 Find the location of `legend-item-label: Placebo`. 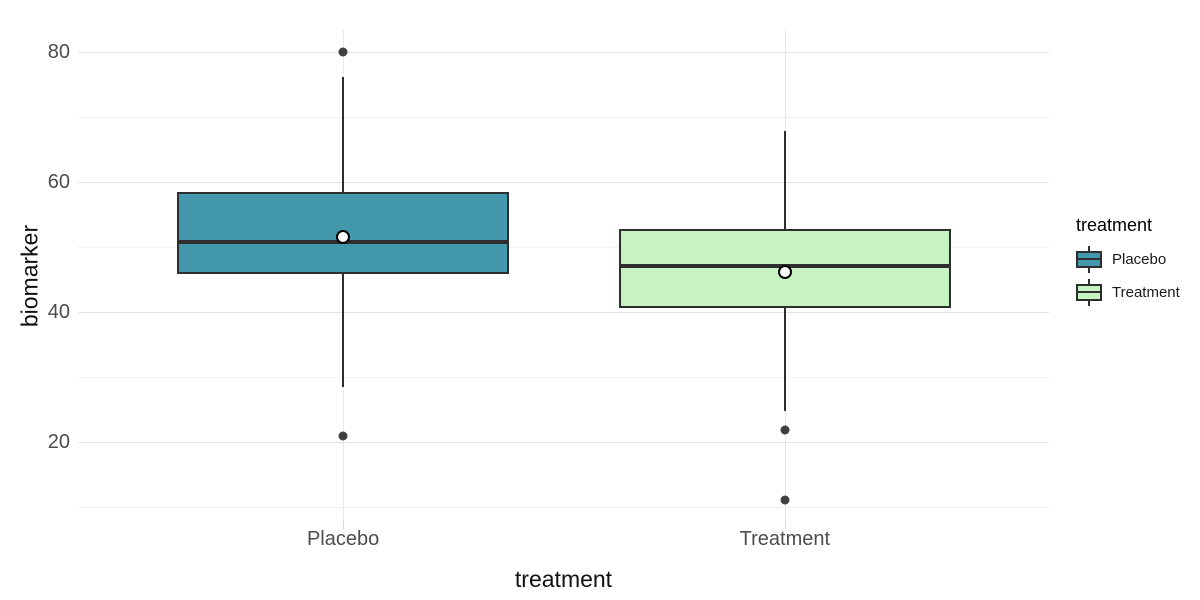

legend-item-label: Placebo is located at coordinates (1139, 259).